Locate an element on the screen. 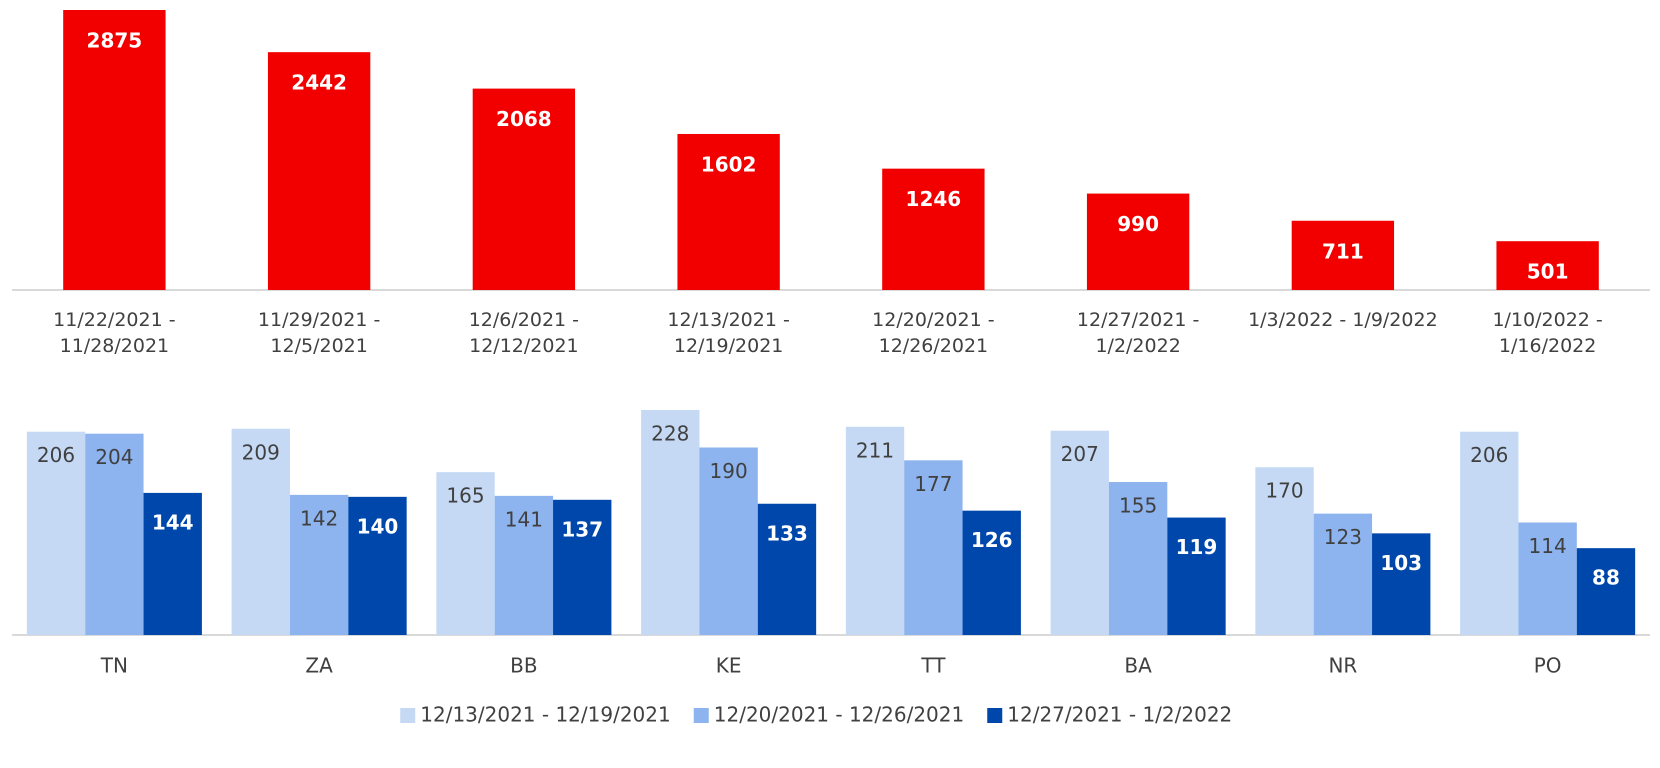 This screenshot has width=1660, height=768. x-tick-label: BB is located at coordinates (523, 666).